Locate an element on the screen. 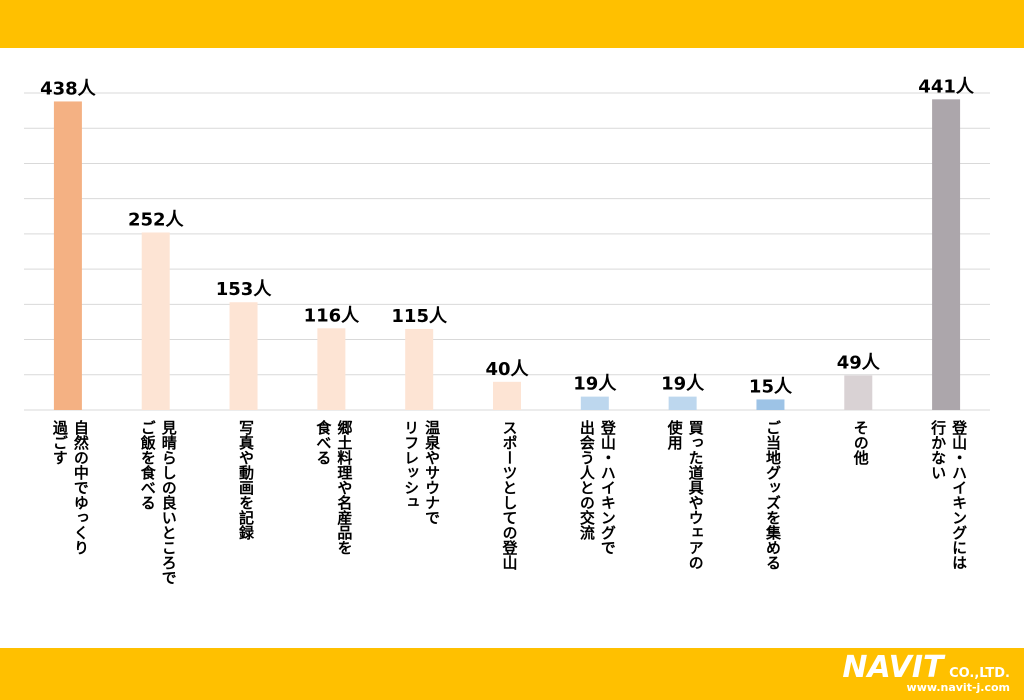 This screenshot has height=700, width=1024. category-label: 登山・ハイキングには 行かない is located at coordinates (949, 495).